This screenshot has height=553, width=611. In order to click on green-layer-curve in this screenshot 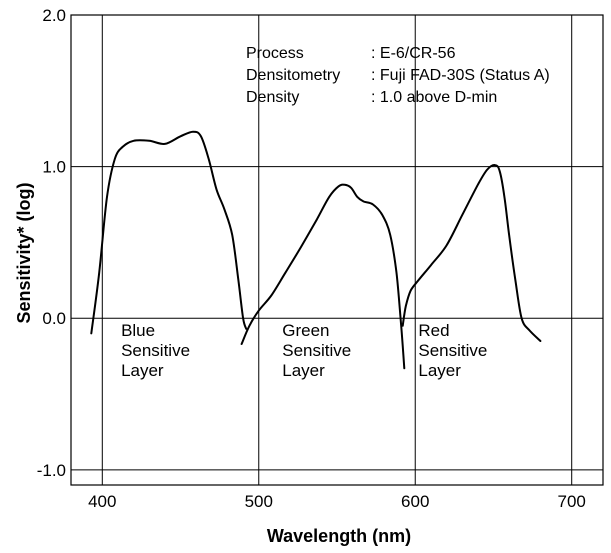, I will do `click(323, 276)`.